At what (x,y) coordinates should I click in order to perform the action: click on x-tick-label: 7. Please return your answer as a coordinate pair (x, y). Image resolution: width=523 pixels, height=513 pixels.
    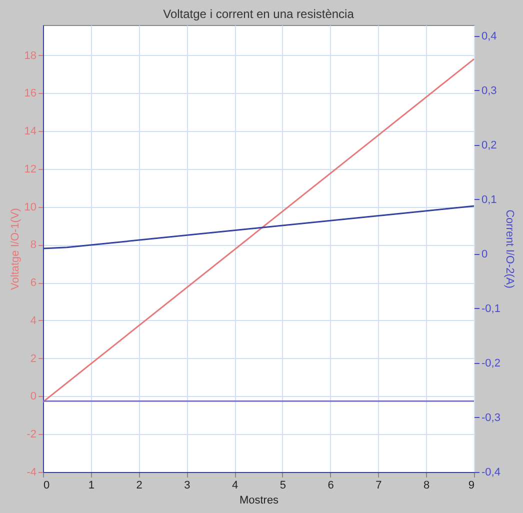
    Looking at the image, I should click on (379, 486).